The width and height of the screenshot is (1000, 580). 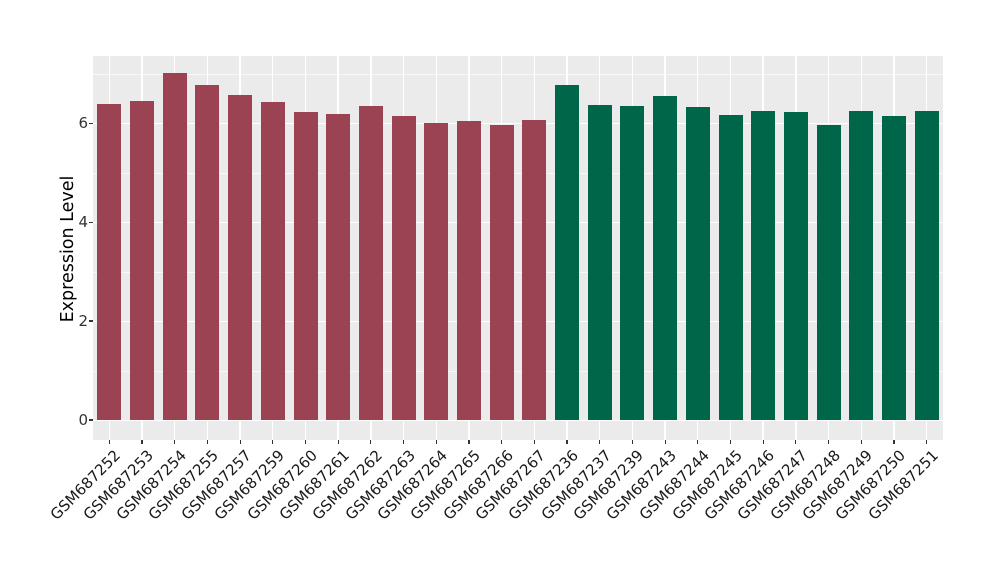 I want to click on y-axis-title: Expression Level, so click(x=68, y=249).